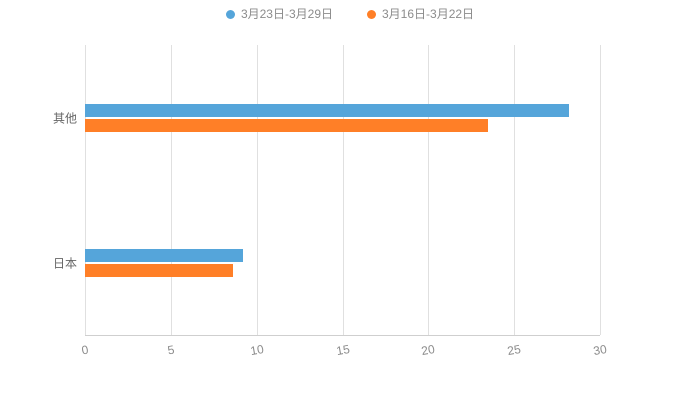 This screenshot has height=400, width=700. What do you see at coordinates (420, 14) in the screenshot?
I see `legend-item-series-1: 3月16日-3月22日` at bounding box center [420, 14].